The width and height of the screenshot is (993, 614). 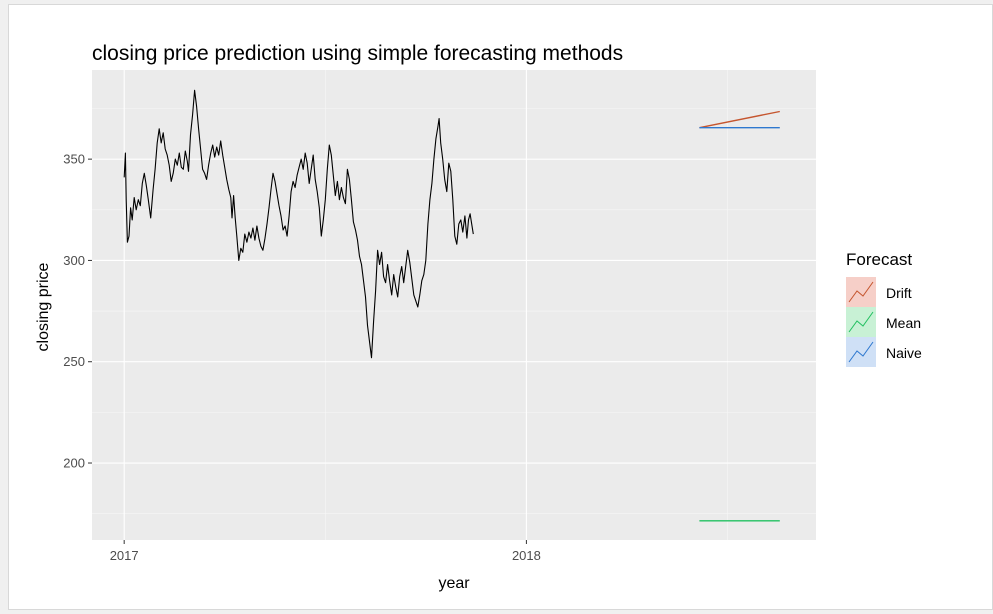 What do you see at coordinates (739, 316) in the screenshot?
I see `forecast-series` at bounding box center [739, 316].